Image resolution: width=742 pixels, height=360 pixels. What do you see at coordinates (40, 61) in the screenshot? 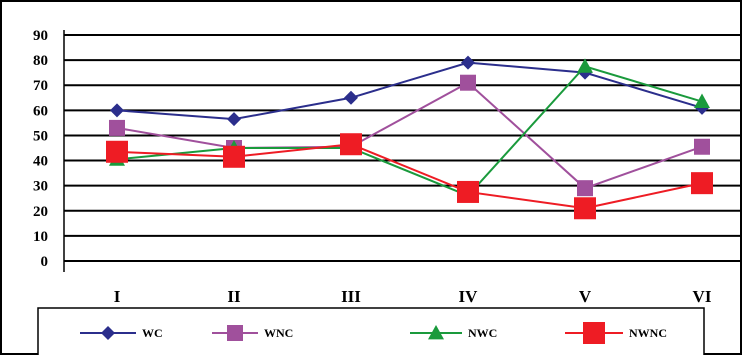
I see `y-tick-label: 80` at bounding box center [40, 61].